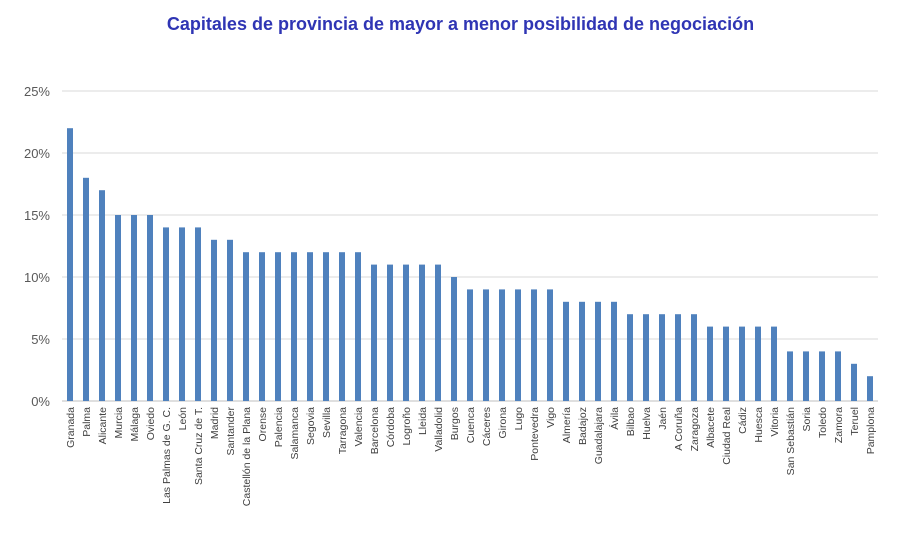  Describe the element at coordinates (119, 423) in the screenshot. I see `x-tick-label: Murcia` at that location.